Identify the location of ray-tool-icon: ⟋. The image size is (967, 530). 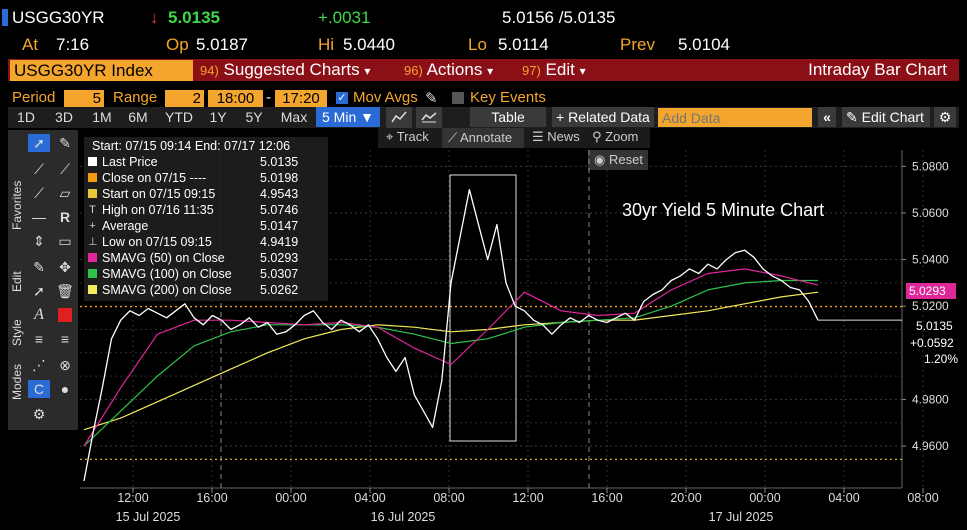
(65, 169).